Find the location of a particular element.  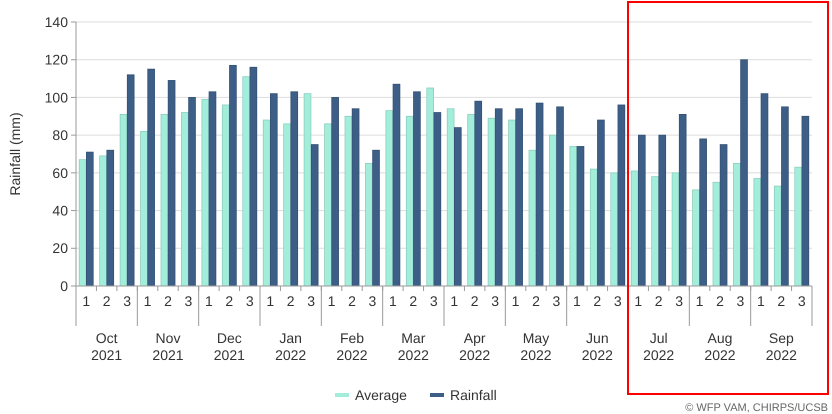

y-tick-label: 100 is located at coordinates (56, 97).